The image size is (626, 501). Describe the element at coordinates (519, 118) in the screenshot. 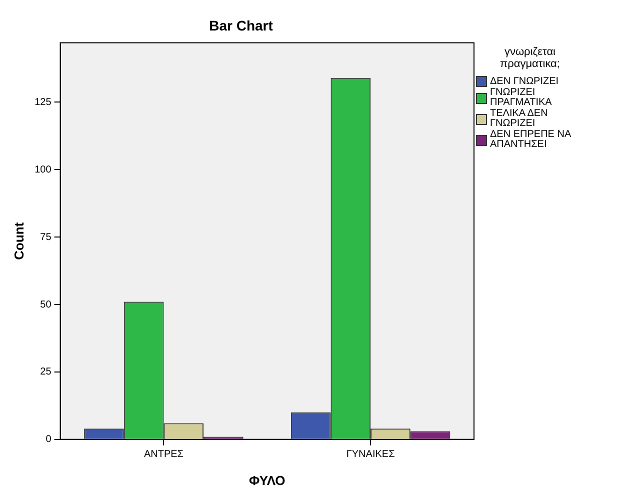

I see `legend-label: ΤΕΛΙΚΑ ΔΕΝ ΓΝΩΡΙΖΕΙ` at that location.